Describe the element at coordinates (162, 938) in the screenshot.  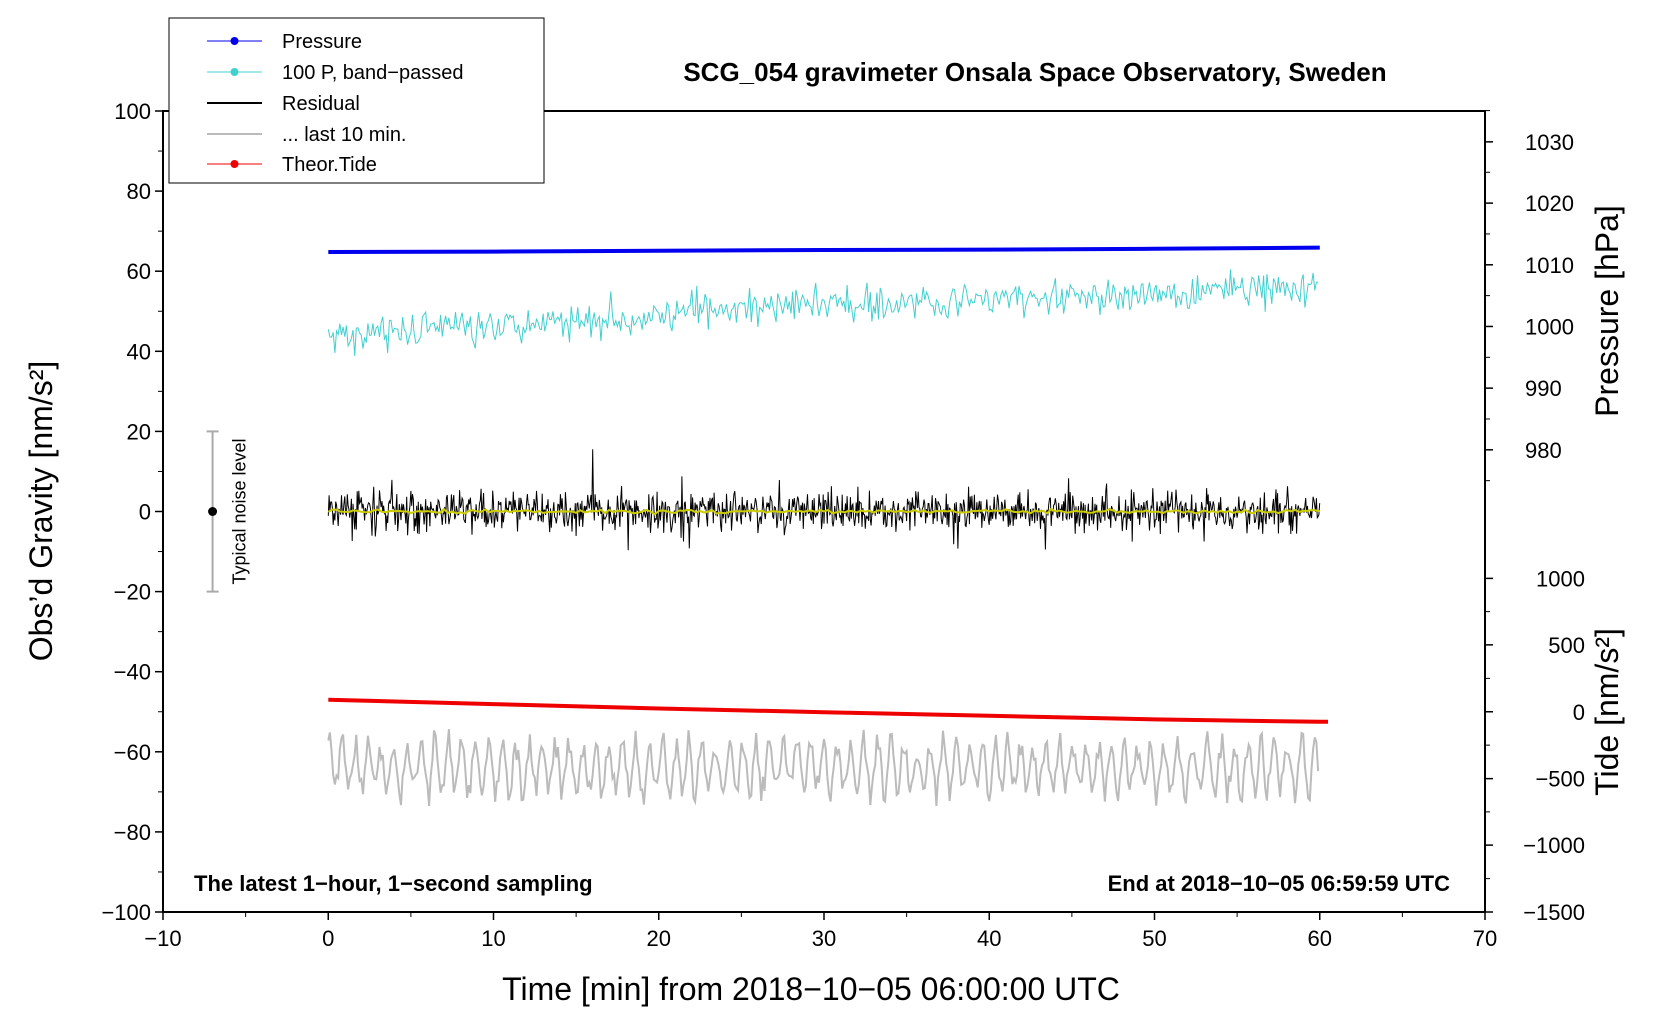
I see `x-tick-label: −10` at that location.